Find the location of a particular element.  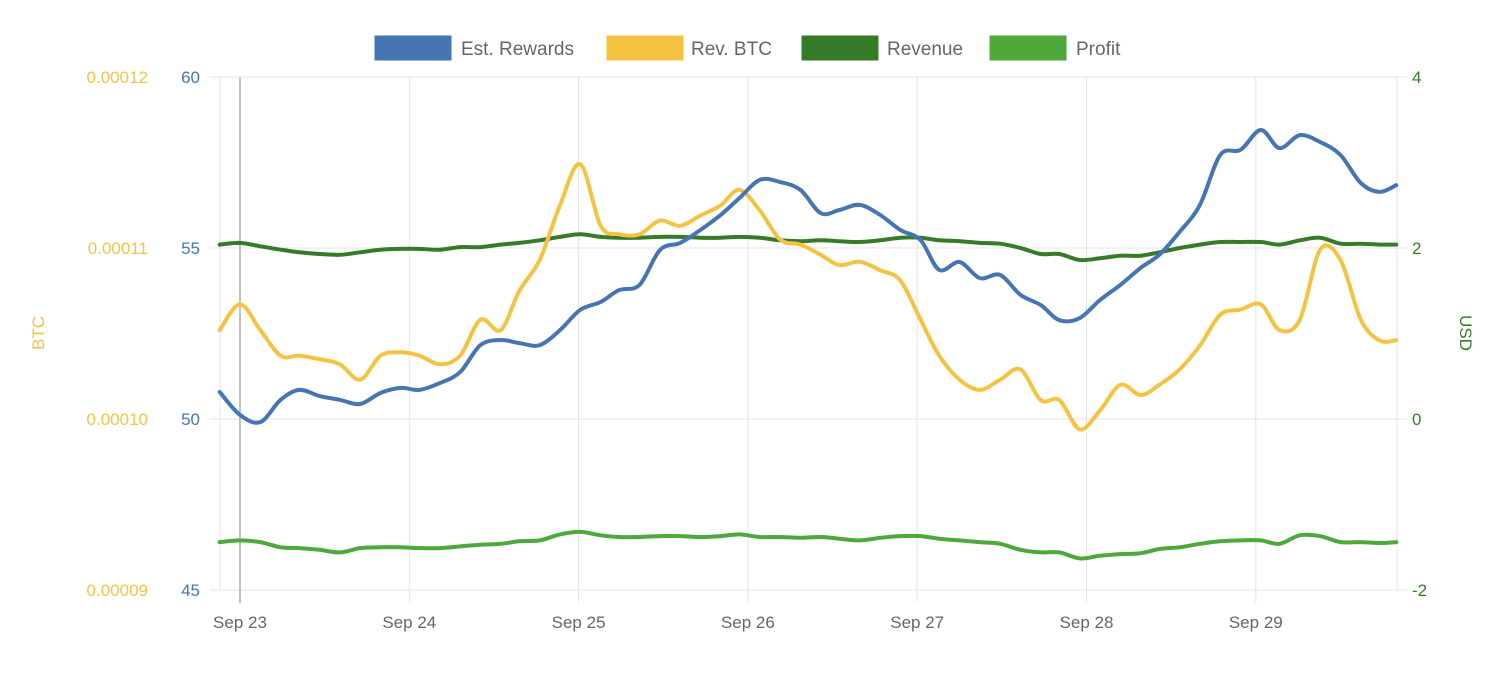

x-tick-label: Sep 25 is located at coordinates (579, 622).